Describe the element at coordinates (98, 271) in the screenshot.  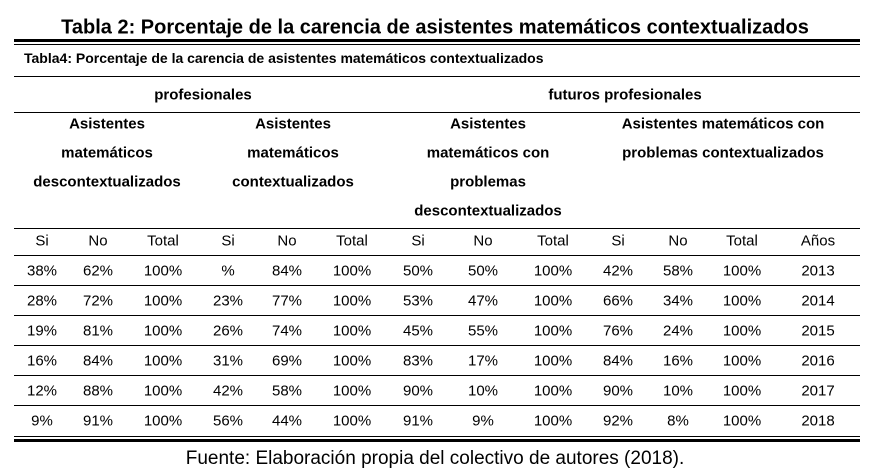
I see `cell: 62%` at that location.